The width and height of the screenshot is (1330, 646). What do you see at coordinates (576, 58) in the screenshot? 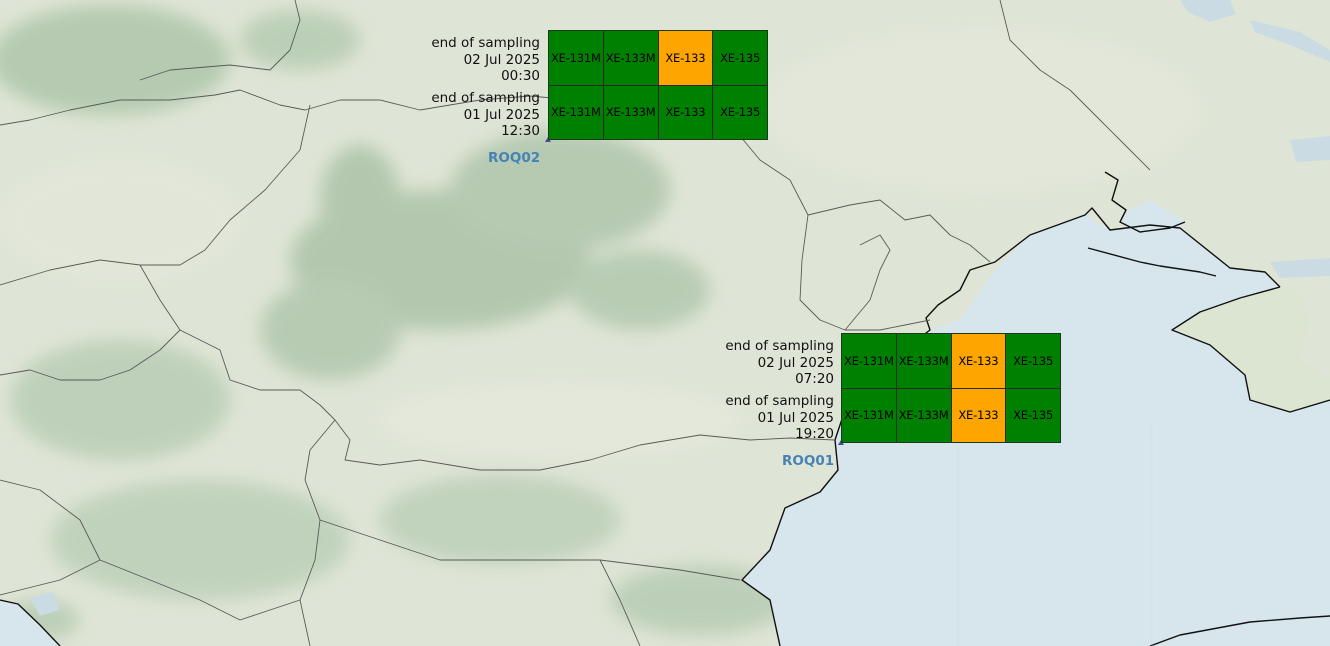
I see `roq02-s1-xe131m-cell: XE-131M` at bounding box center [576, 58].